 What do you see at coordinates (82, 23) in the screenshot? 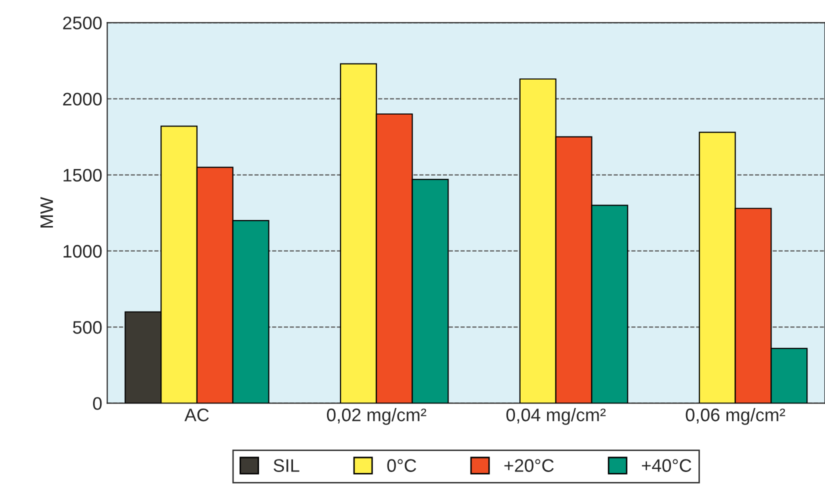
I see `y-tick-label: 2500` at bounding box center [82, 23].